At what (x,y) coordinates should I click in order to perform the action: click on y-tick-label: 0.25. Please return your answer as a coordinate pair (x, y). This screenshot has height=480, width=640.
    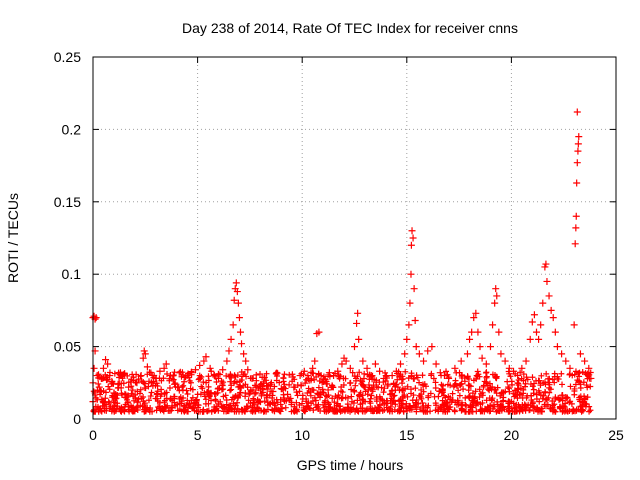
    Looking at the image, I should click on (67, 57).